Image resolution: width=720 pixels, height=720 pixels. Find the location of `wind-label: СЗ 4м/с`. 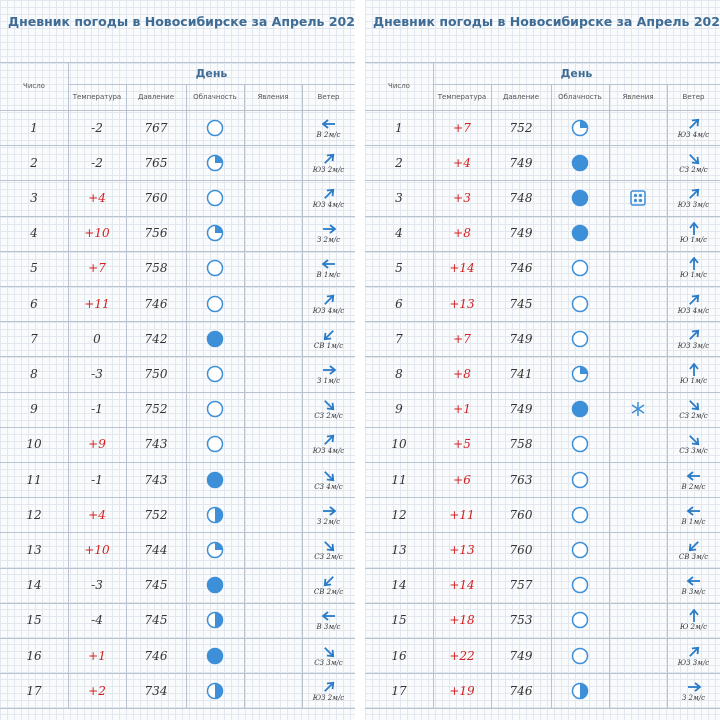

wind-label: СЗ 4м/с is located at coordinates (328, 486).